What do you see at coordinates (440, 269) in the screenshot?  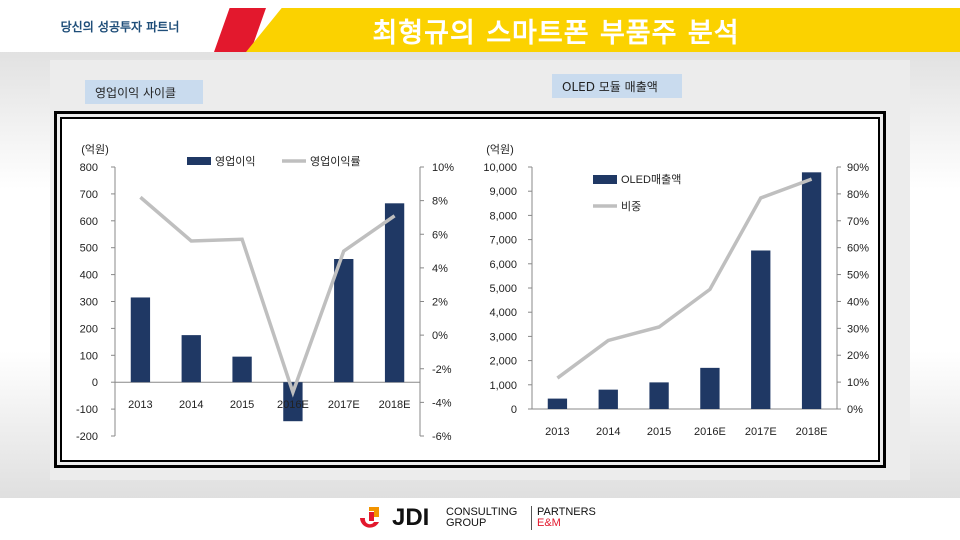 I see `y-right-tick-label: 4%` at bounding box center [440, 269].